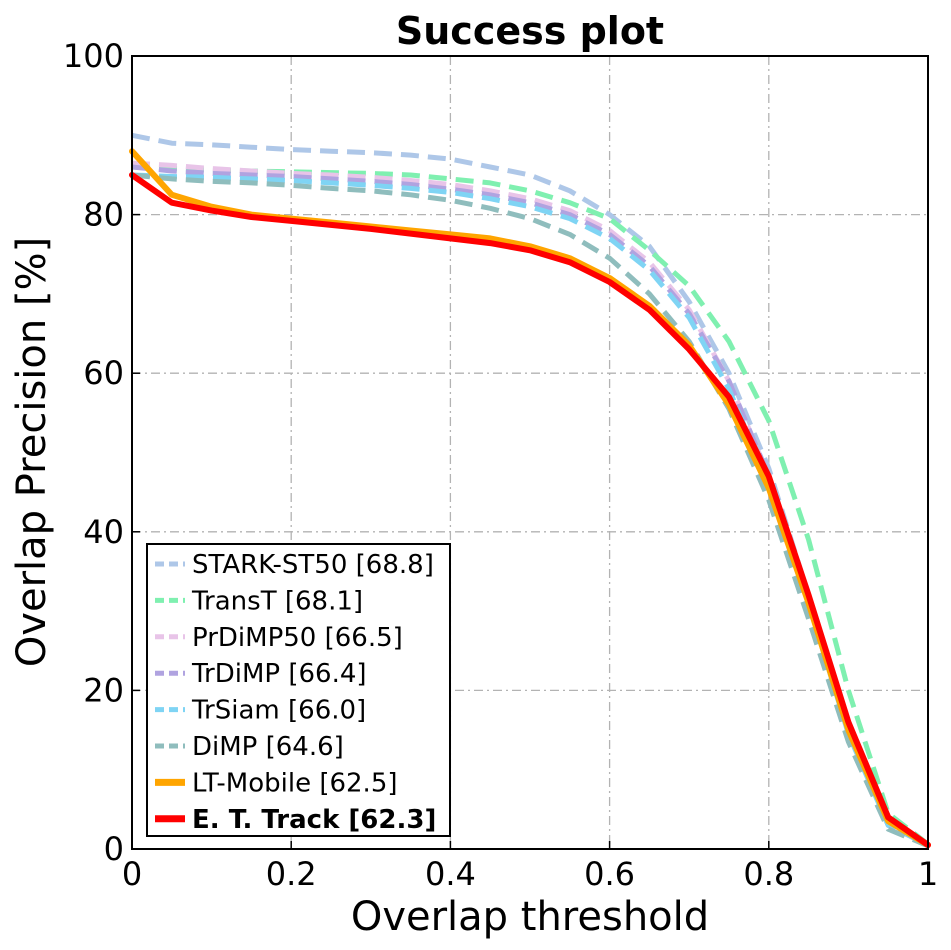 This screenshot has height=950, width=951. Describe the element at coordinates (278, 711) in the screenshot. I see `legend-label-4: TrSiam [66.0]` at that location.